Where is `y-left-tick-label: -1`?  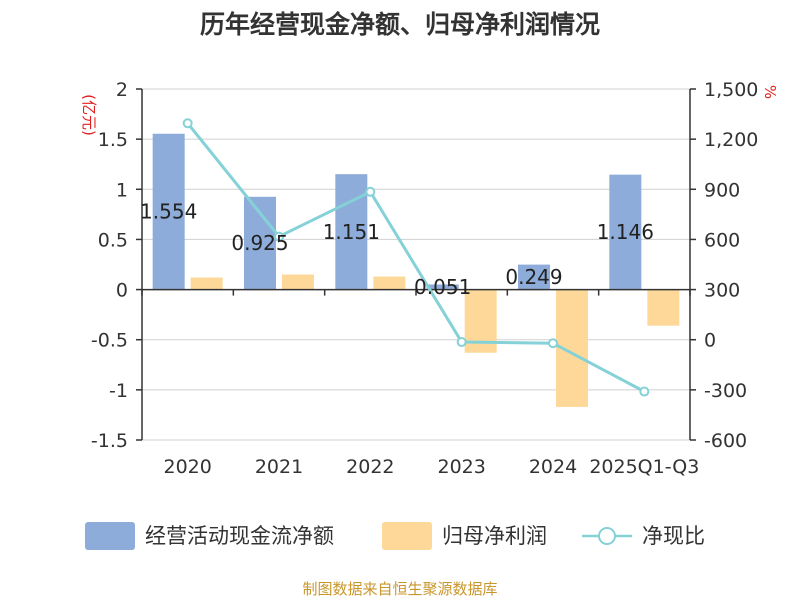 y-left-tick-label: -1 is located at coordinates (118, 391).